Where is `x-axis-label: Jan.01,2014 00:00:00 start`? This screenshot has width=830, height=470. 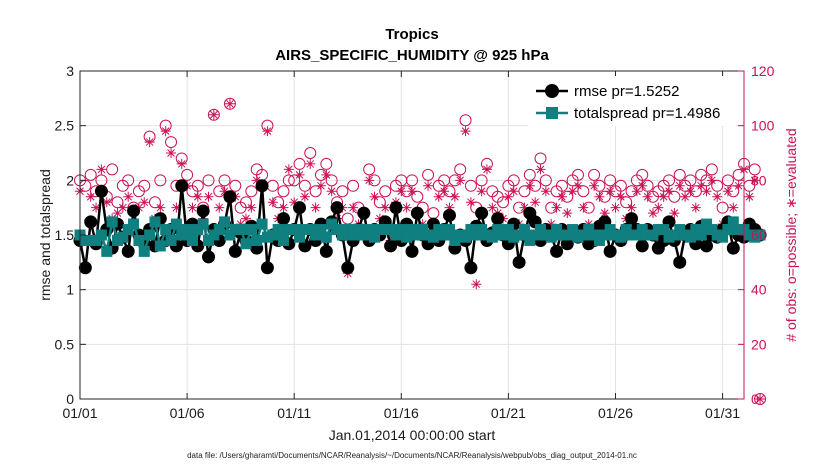
x-axis-label: Jan.01,2014 00:00:00 start is located at coordinates (412, 435).